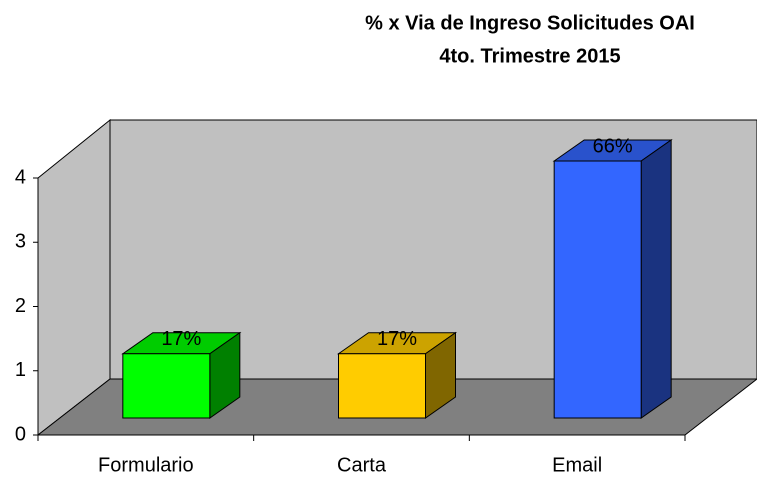 This screenshot has width=757, height=481. What do you see at coordinates (20, 434) in the screenshot?
I see `y-tick-label: 0` at bounding box center [20, 434].